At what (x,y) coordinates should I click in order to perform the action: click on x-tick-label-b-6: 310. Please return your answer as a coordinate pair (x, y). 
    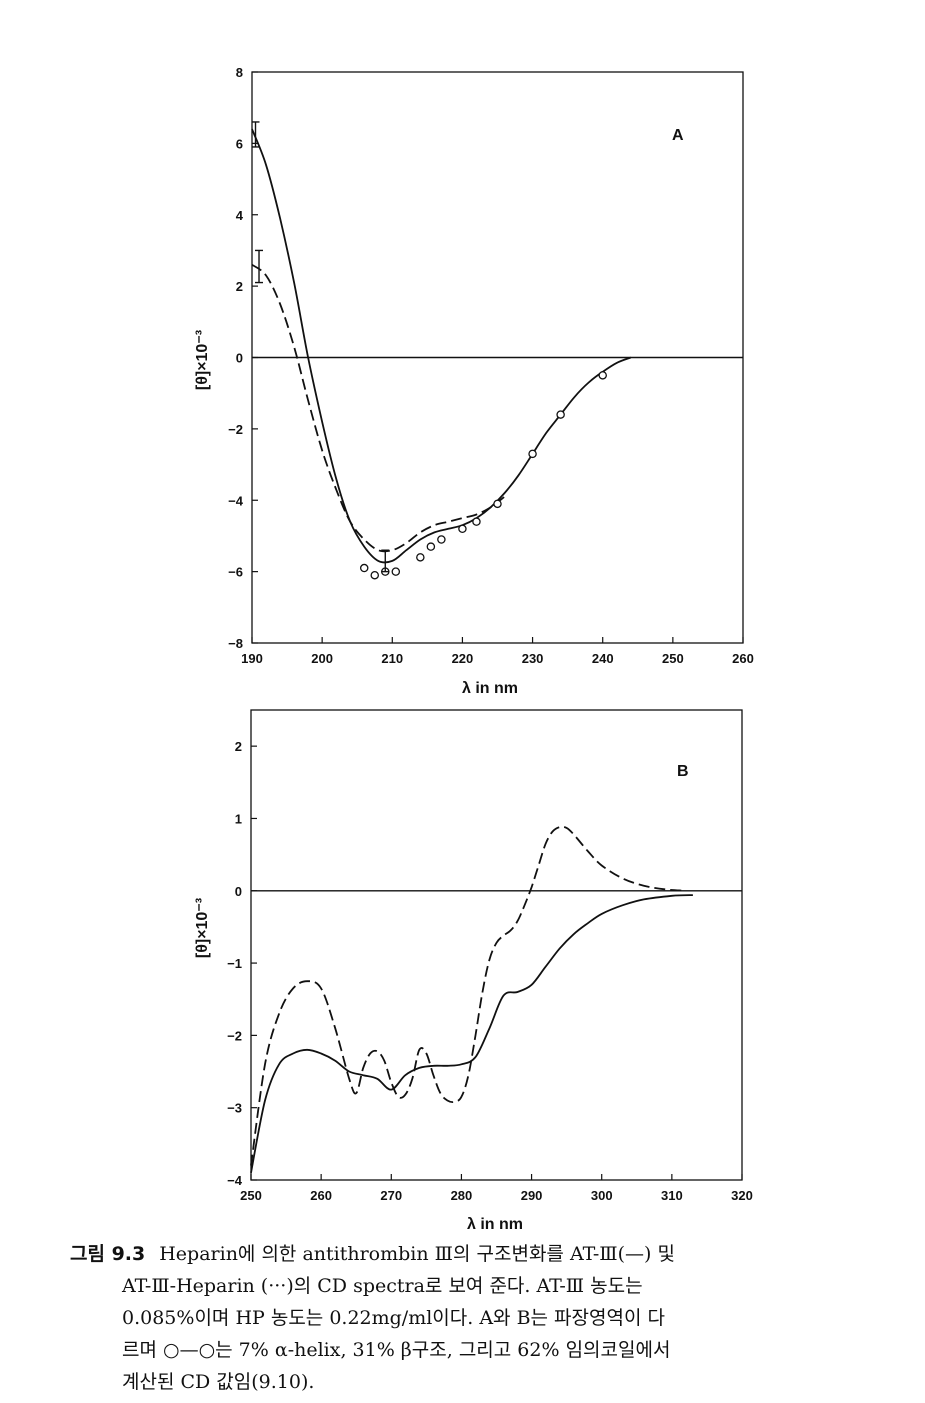
    Looking at the image, I should click on (672, 1195).